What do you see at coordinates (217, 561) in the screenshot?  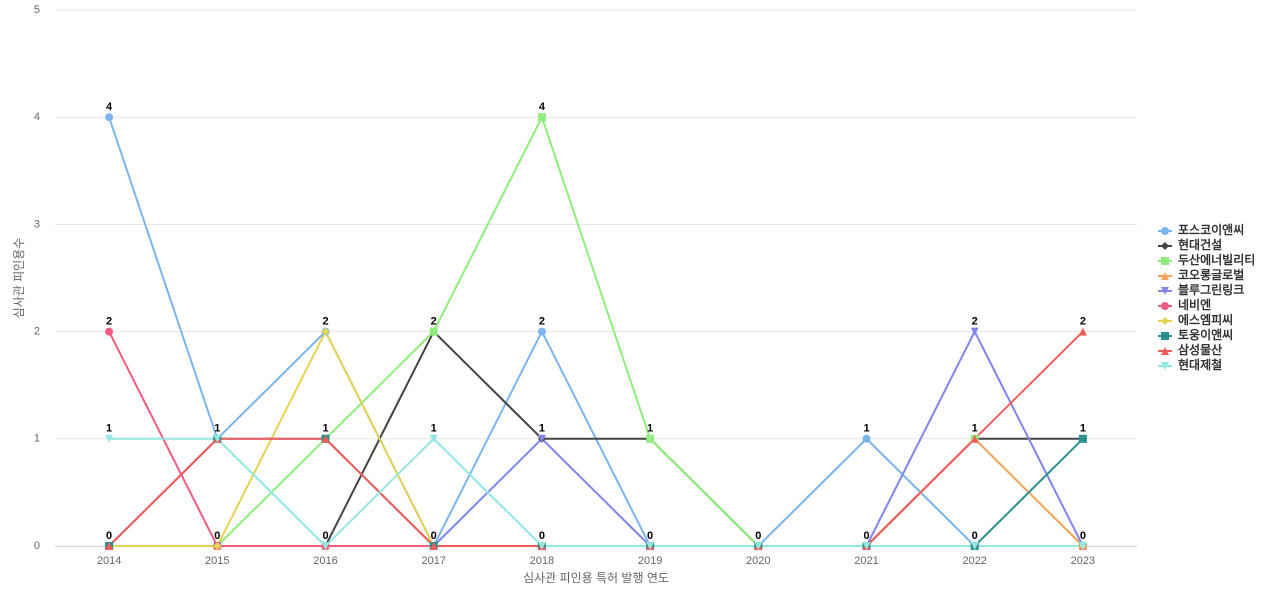 I see `x-tick-label: 2015` at bounding box center [217, 561].